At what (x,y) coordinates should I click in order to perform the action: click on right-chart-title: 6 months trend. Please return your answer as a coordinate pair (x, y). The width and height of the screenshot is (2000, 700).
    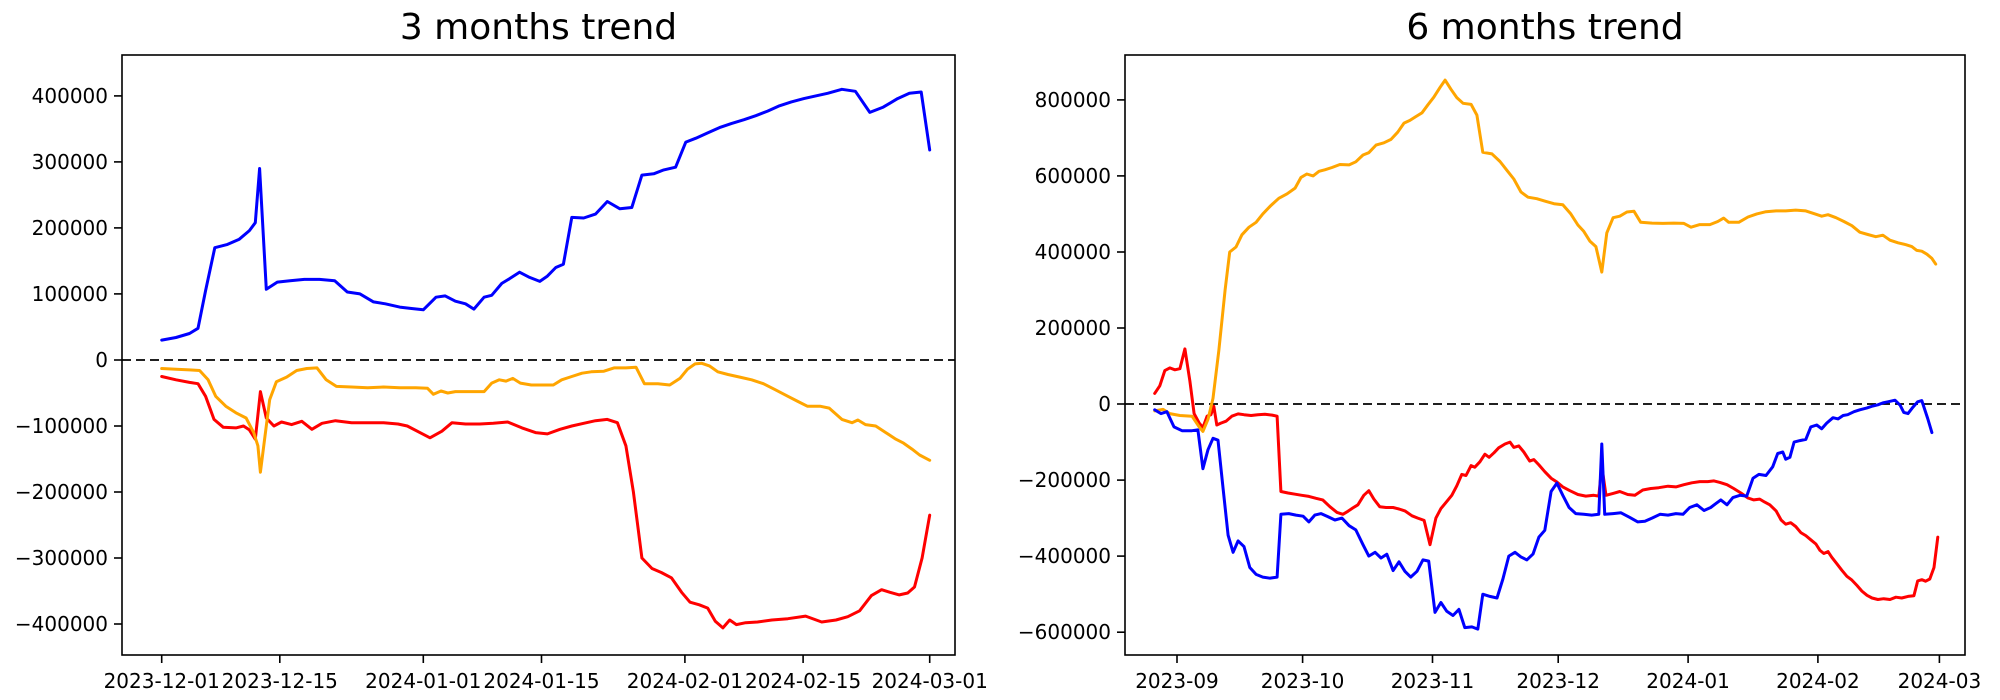
    Looking at the image, I should click on (1545, 27).